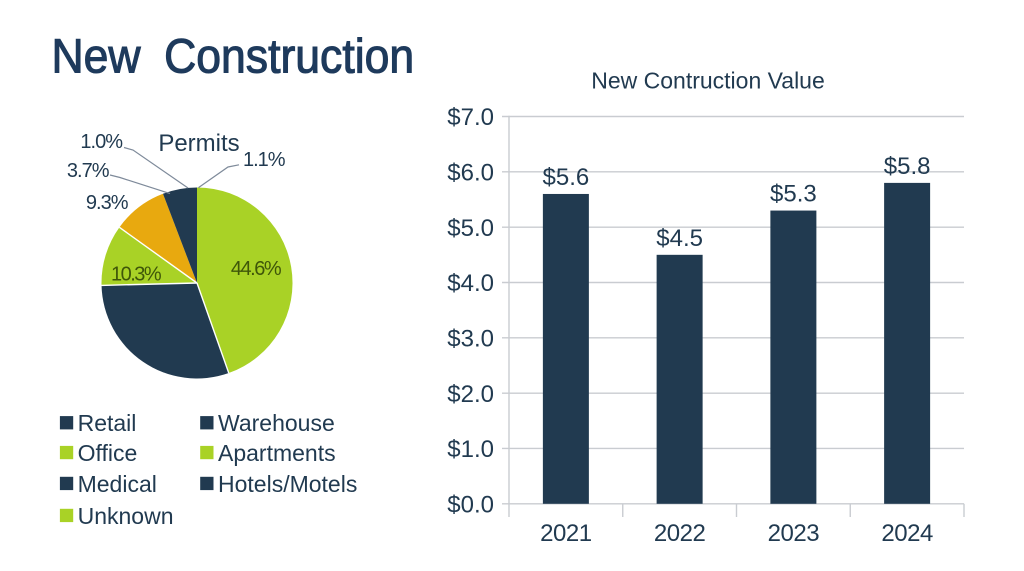 The width and height of the screenshot is (1024, 571). I want to click on svg-text: Permits, so click(198, 143).